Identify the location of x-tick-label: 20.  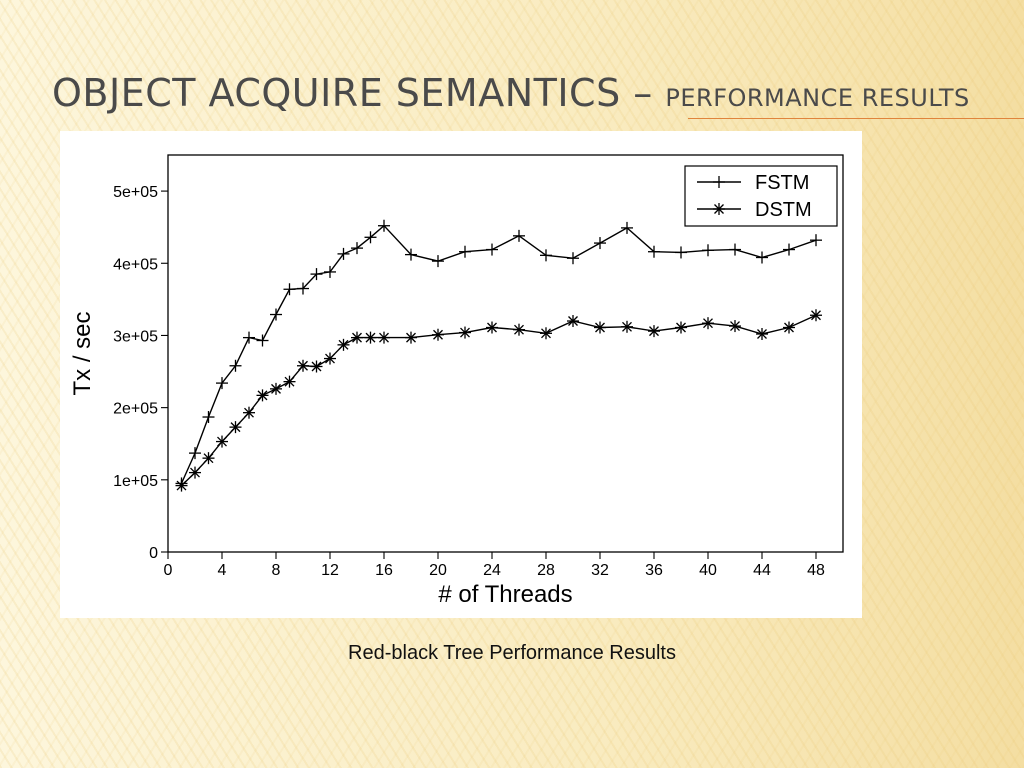
(438, 570).